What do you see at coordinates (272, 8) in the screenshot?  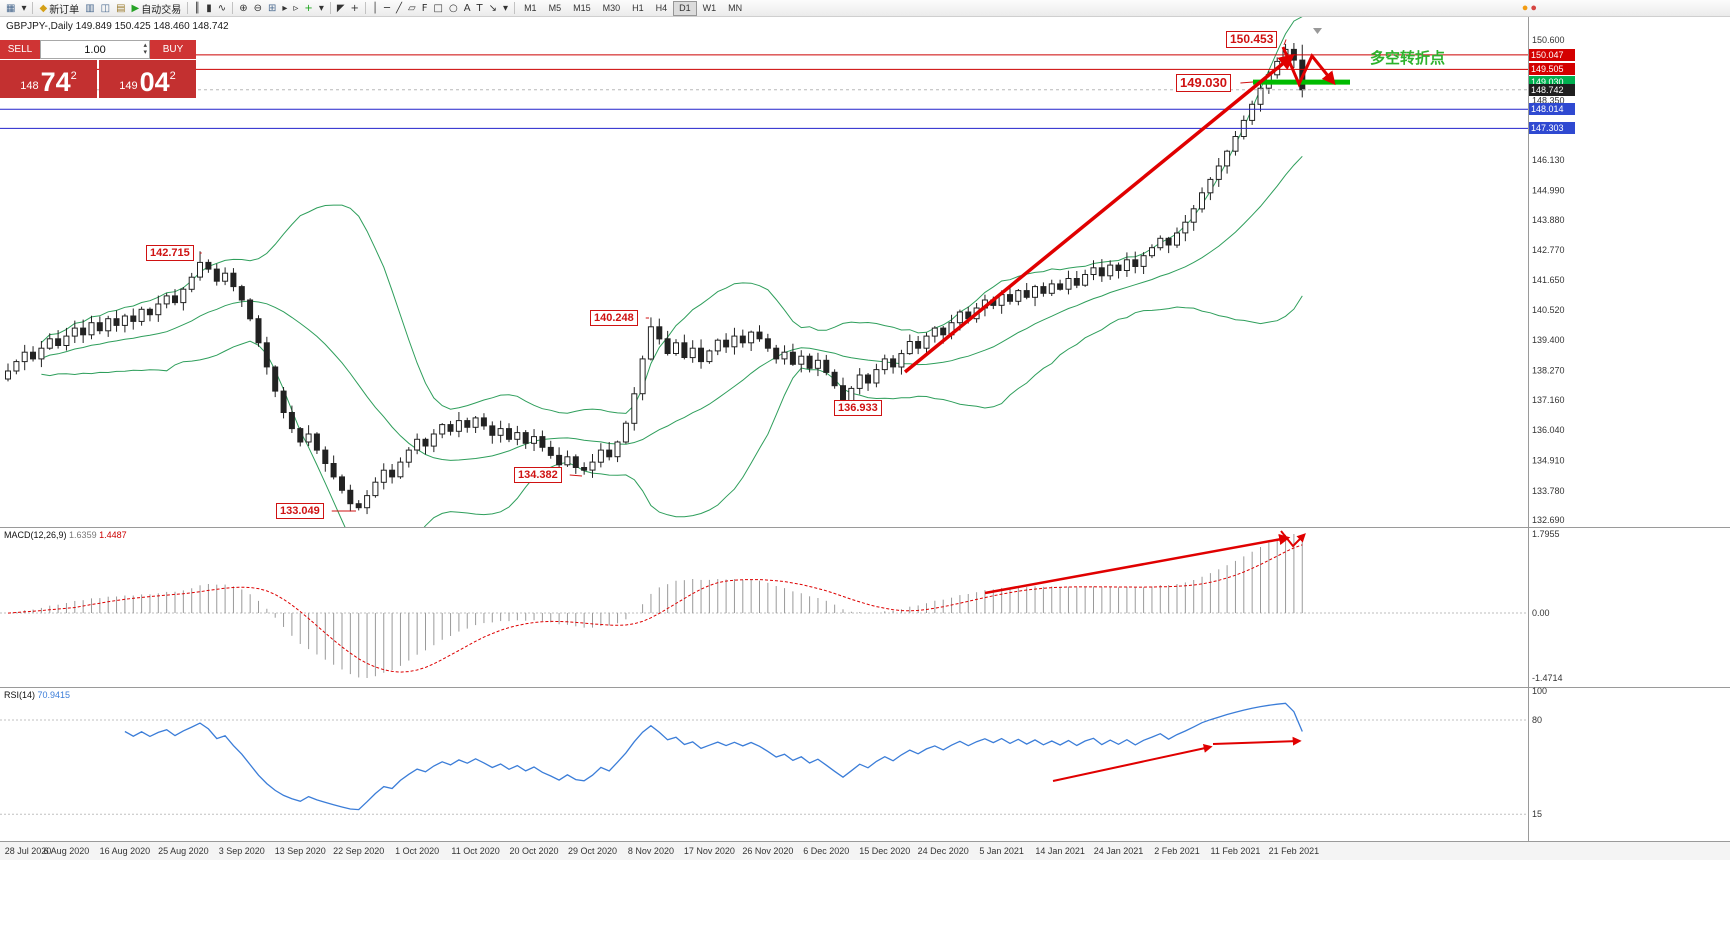 I see `tile-windows-icon: ⊞` at bounding box center [272, 8].